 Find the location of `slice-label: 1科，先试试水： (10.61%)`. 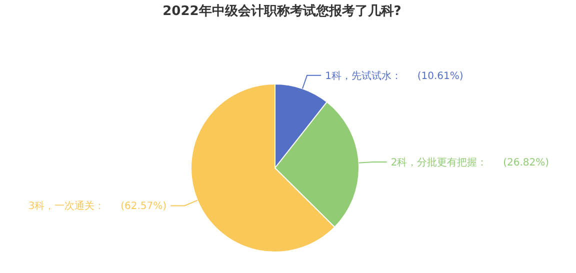

slice-label: 1科，先试试水： (10.61%) is located at coordinates (394, 76).